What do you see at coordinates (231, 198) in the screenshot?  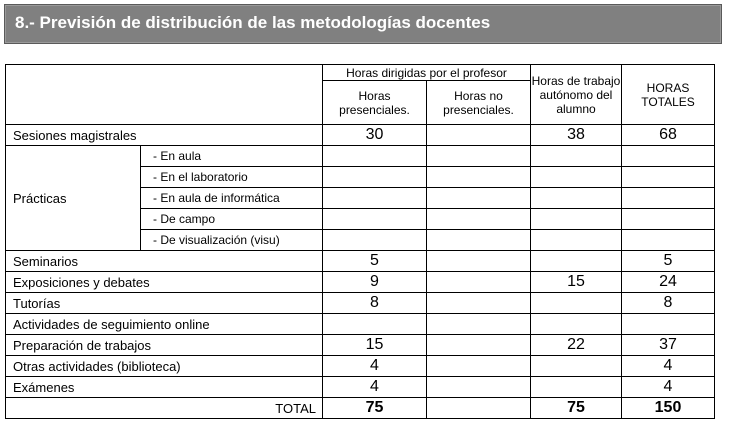 I see `sub-row-label: - En aula de informática` at bounding box center [231, 198].